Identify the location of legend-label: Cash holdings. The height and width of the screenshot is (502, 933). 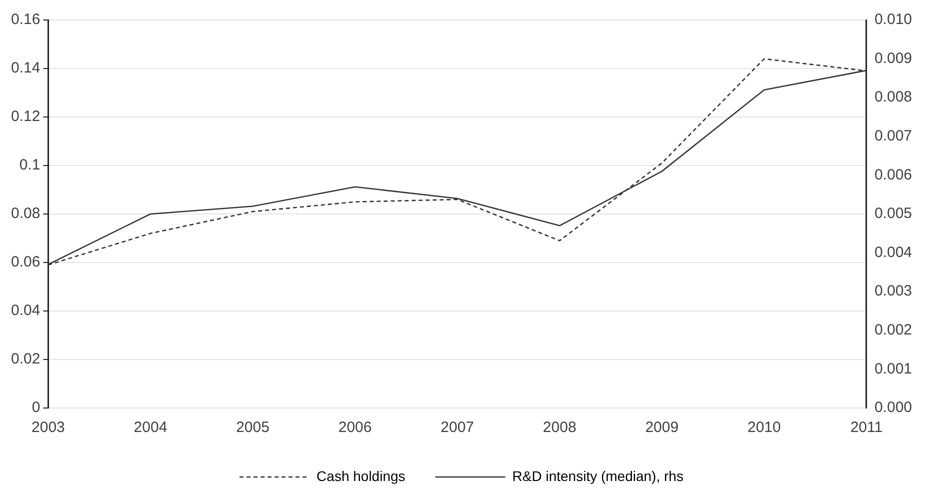
(361, 476).